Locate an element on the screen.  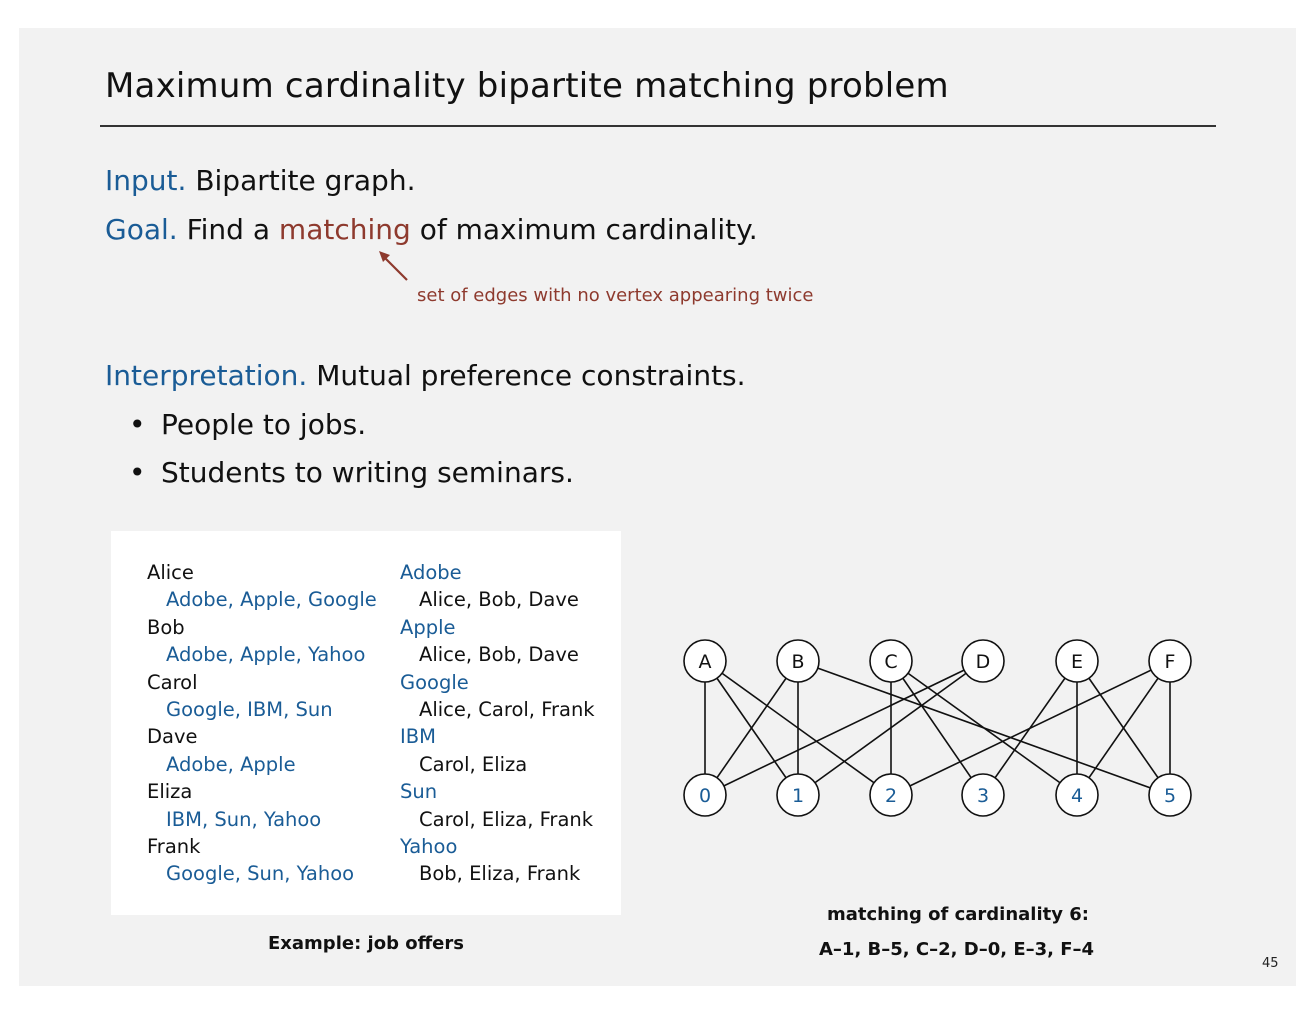
company-name: Apple is located at coordinates (428, 627).